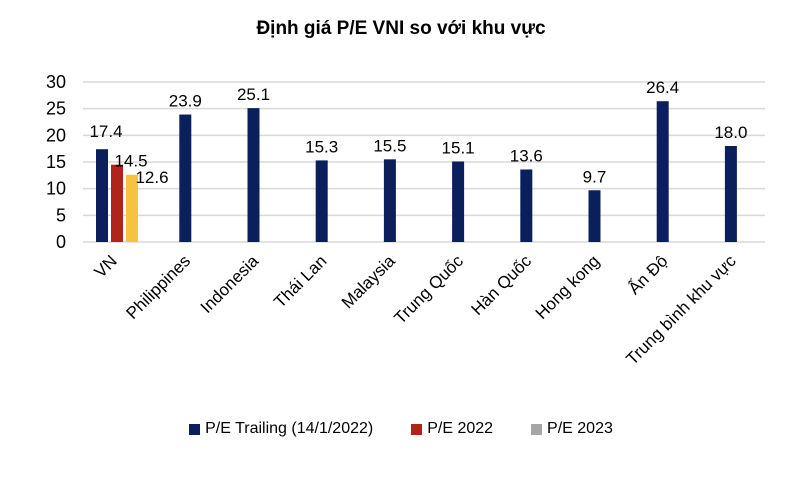  I want to click on y-tick-label: 15, so click(56, 162).